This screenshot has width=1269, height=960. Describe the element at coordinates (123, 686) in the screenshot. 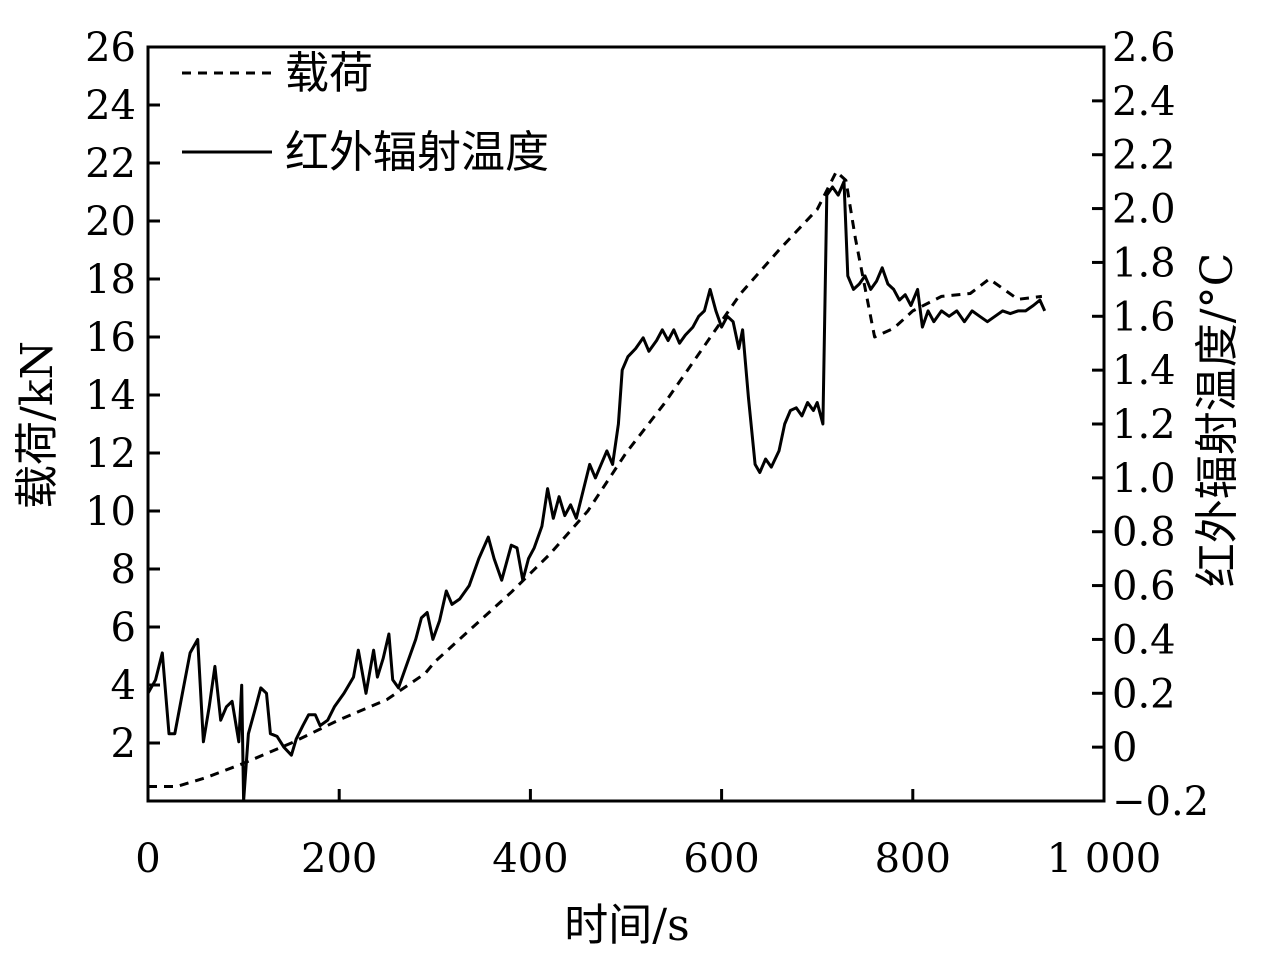

I see `y-left-tick-label: 4` at that location.